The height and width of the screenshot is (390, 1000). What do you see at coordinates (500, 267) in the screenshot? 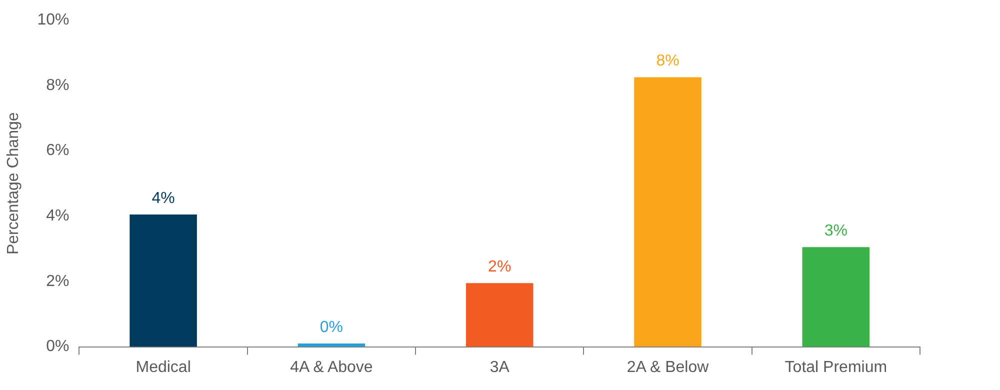
I see `data-label: 2%` at bounding box center [500, 267].